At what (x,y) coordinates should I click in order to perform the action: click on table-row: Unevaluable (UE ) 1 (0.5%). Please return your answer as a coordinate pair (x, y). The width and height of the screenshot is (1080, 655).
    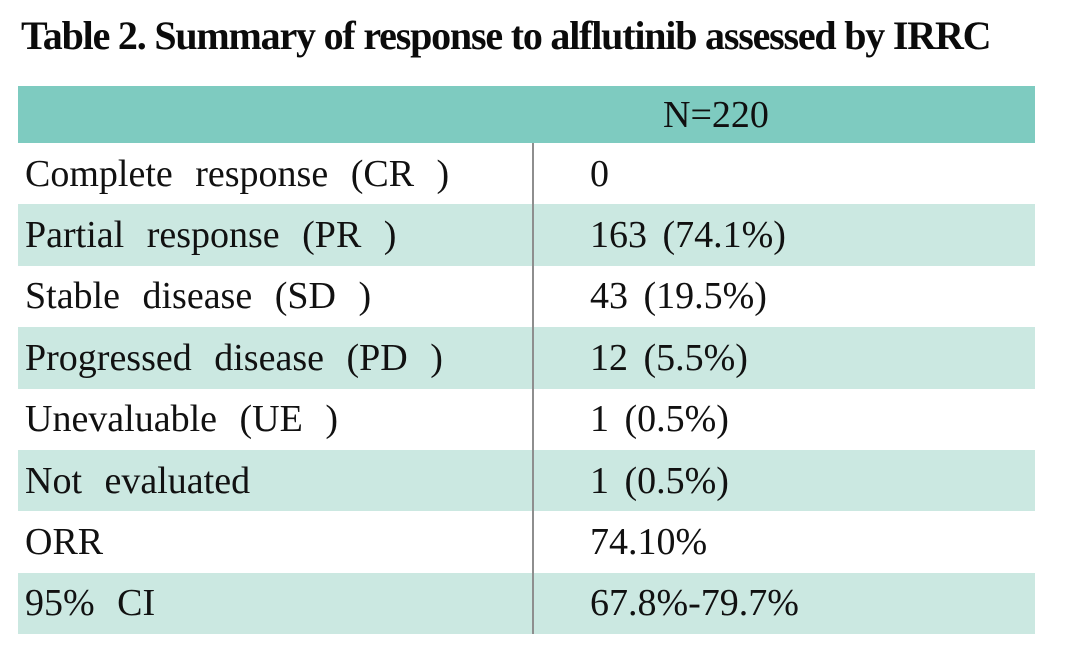
    Looking at the image, I should click on (526, 419).